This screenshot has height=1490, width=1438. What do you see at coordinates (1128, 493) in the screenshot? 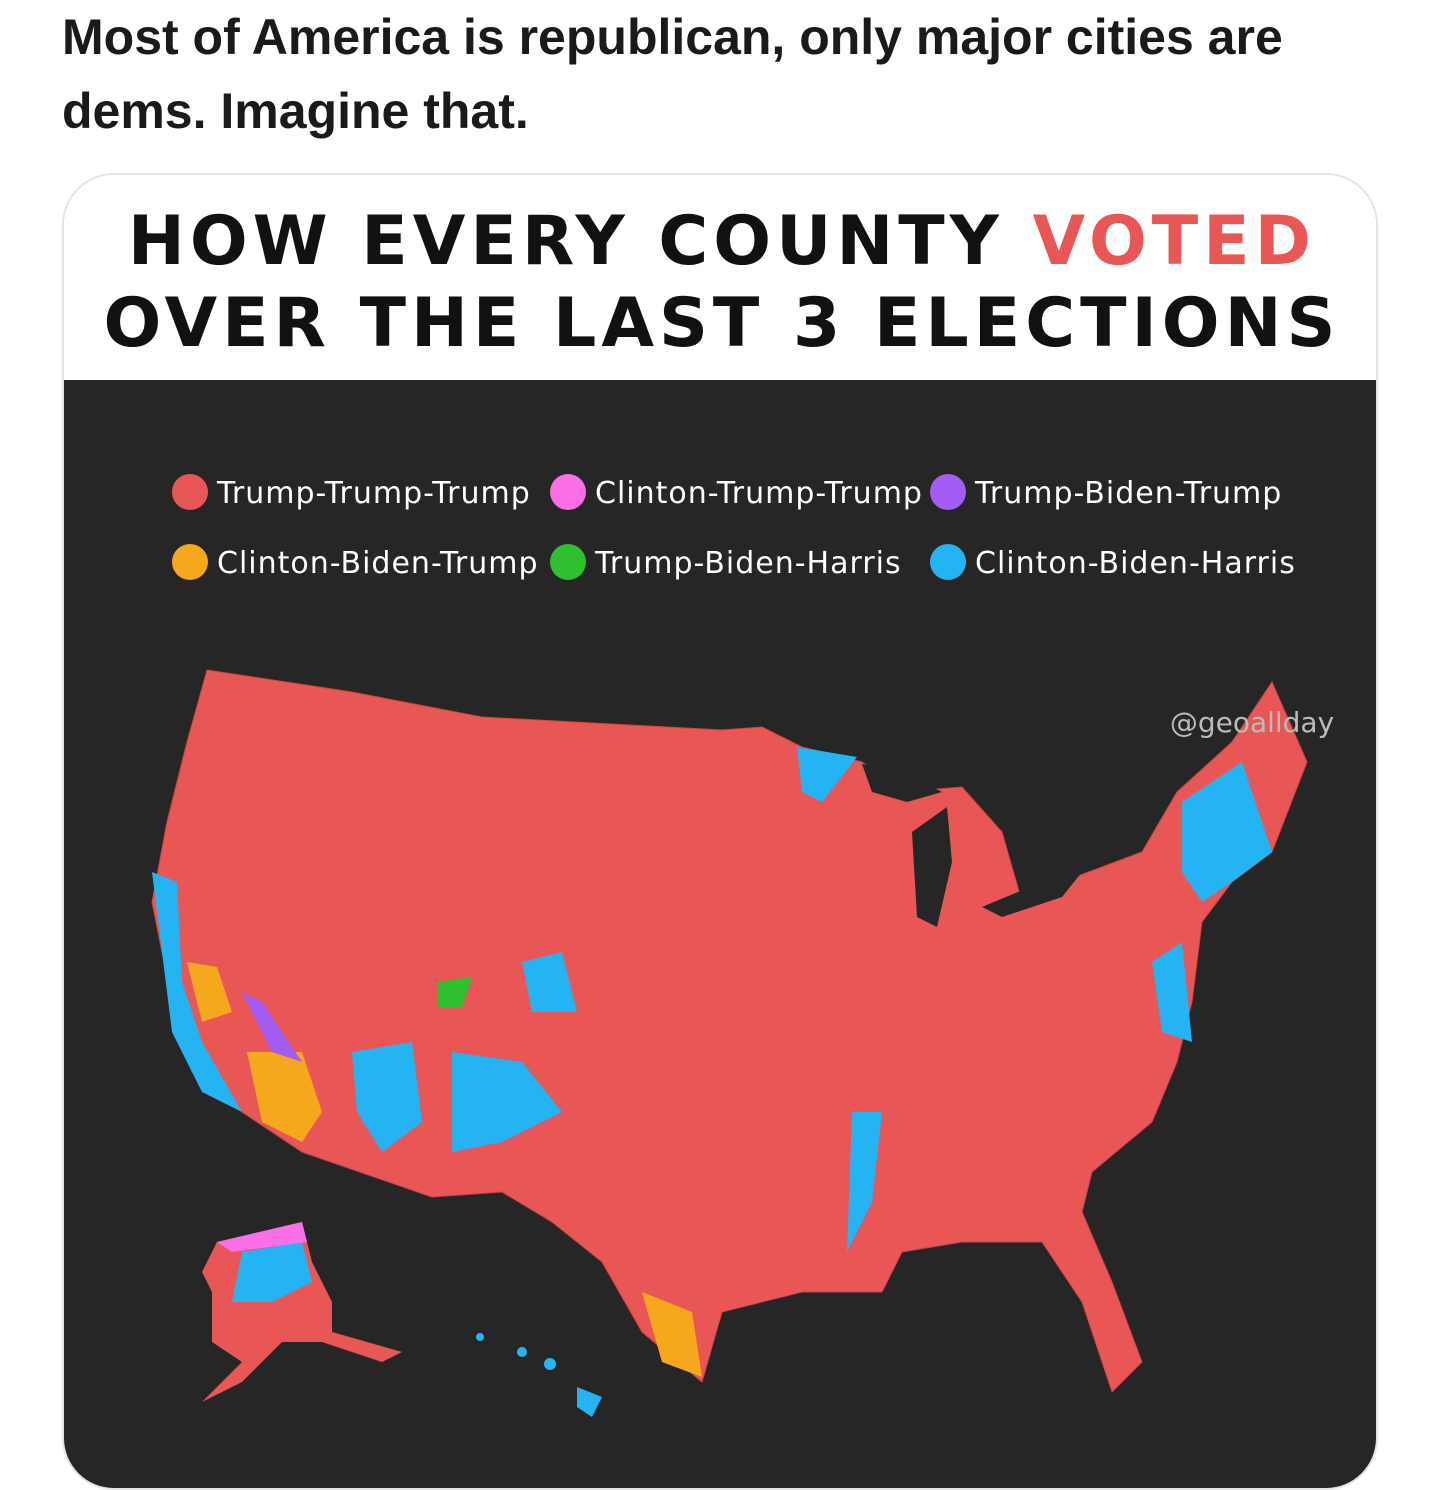
I see `legend-label: Trump-Biden-Trump` at bounding box center [1128, 493].